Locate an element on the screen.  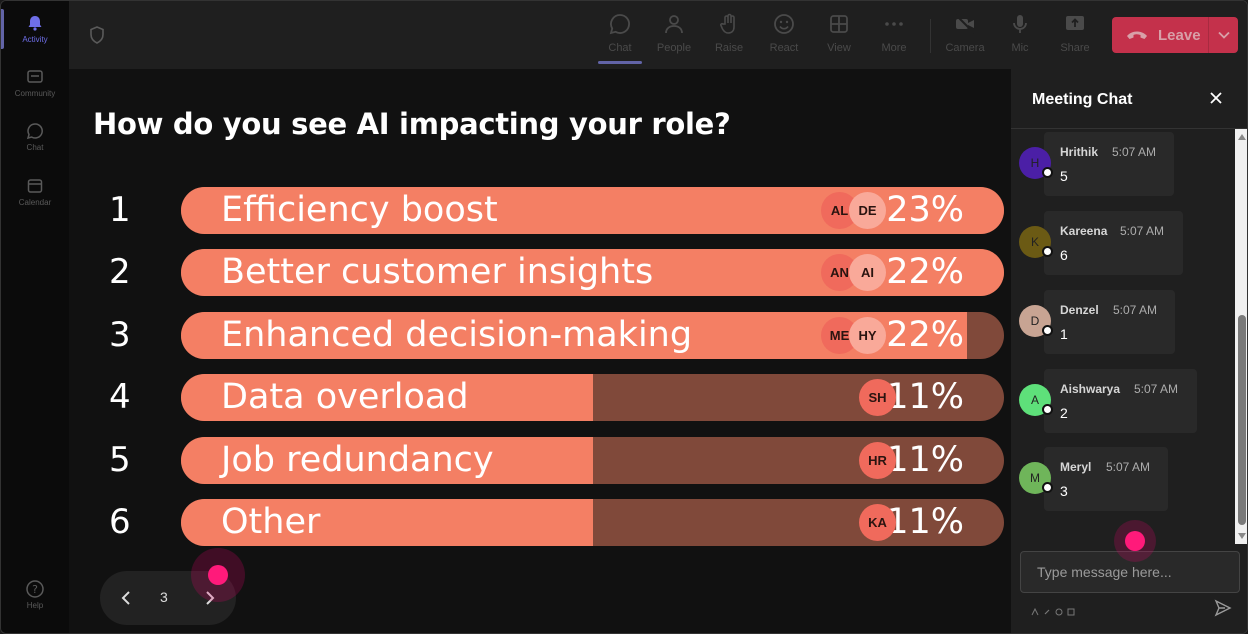
gif-icon is located at coordinates (1071, 609).